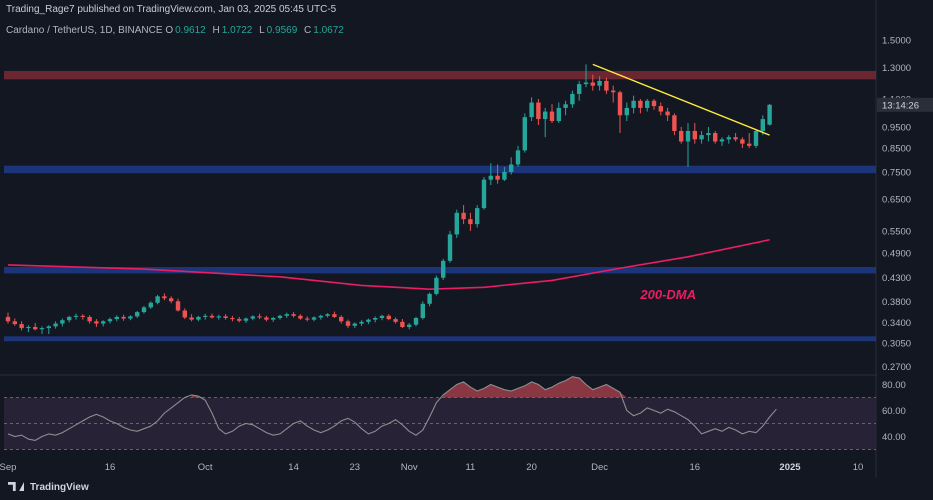  I want to click on price-tick-label: 0.8500, so click(896, 149).